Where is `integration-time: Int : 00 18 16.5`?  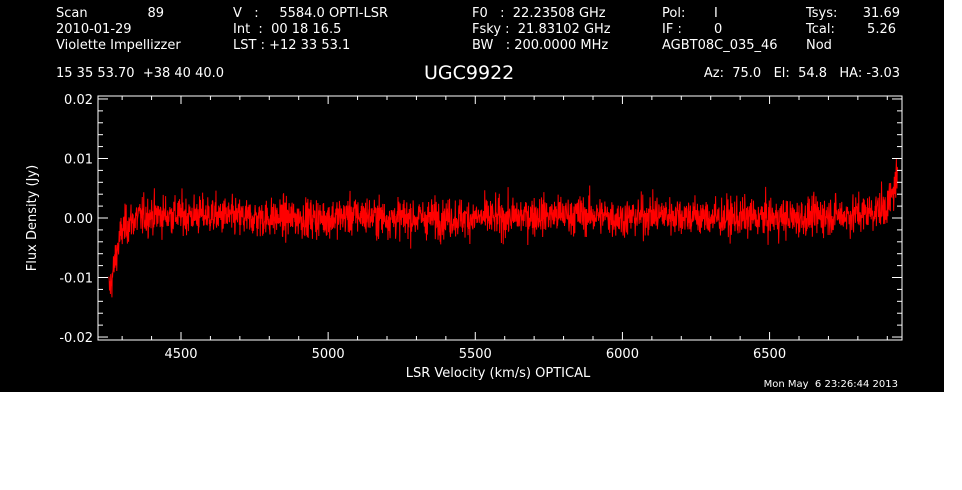 integration-time: Int : 00 18 16.5 is located at coordinates (287, 29).